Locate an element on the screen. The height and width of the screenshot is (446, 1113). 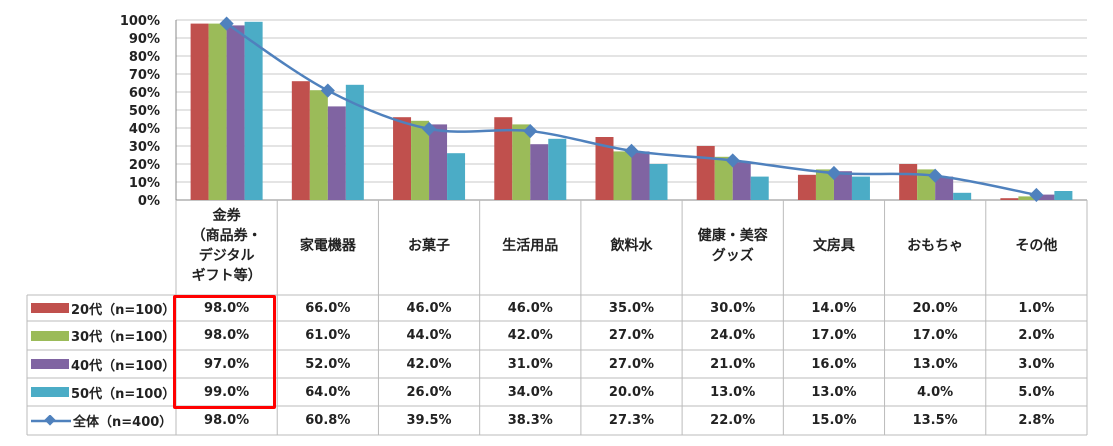
y-tick-label: 40% is located at coordinates (144, 129).